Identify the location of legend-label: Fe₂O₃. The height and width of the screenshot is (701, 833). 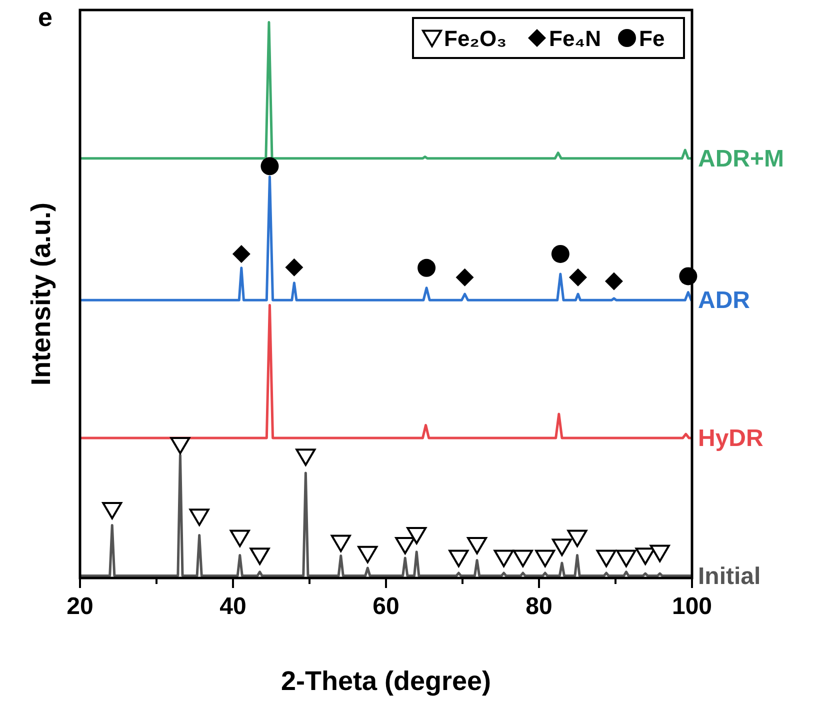
(475, 38).